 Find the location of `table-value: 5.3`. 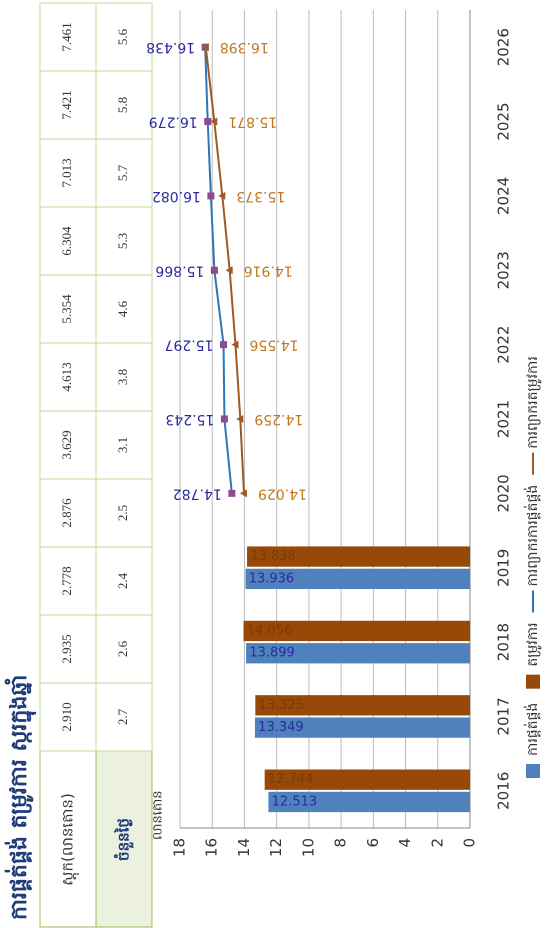

table-value: 5.3 is located at coordinates (122, 241).